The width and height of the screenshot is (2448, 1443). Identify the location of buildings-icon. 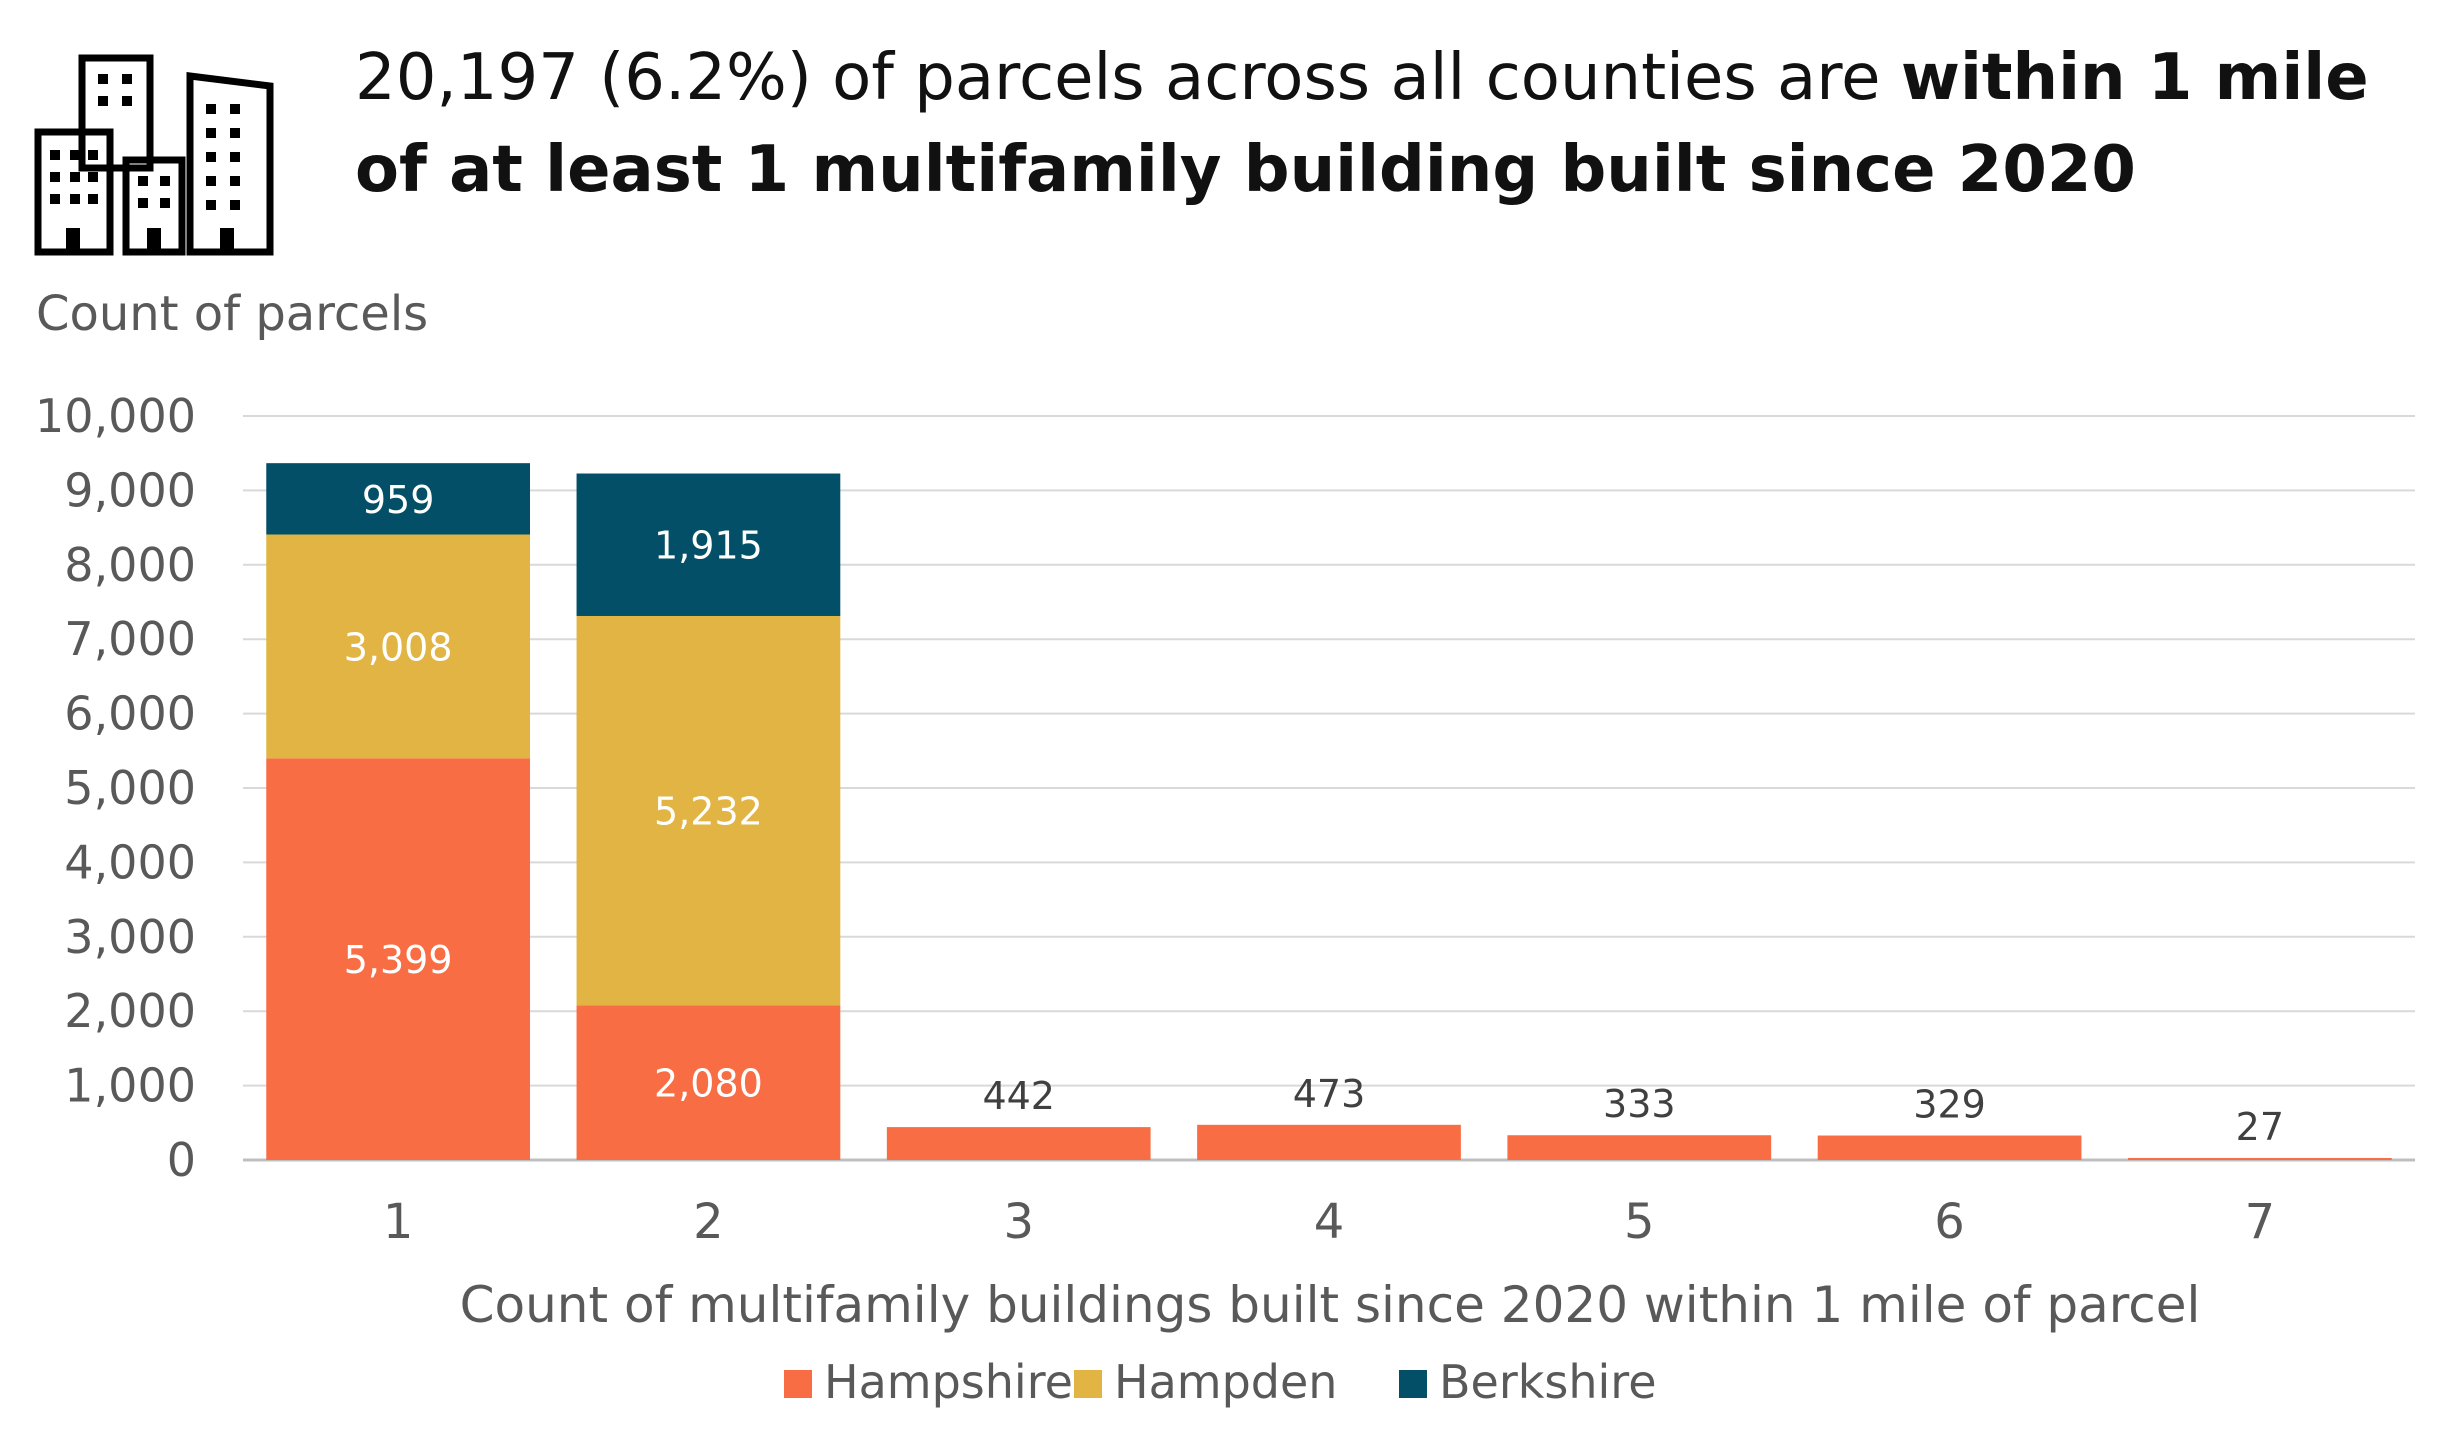
(155, 155).